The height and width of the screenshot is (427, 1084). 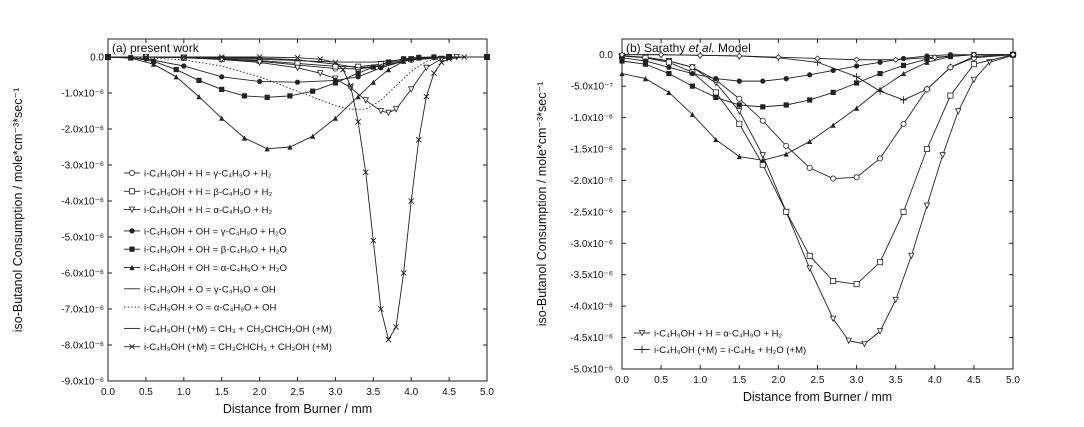 What do you see at coordinates (591, 150) in the screenshot?
I see `y-tick-label: -1.5x10⁻⁶` at bounding box center [591, 150].